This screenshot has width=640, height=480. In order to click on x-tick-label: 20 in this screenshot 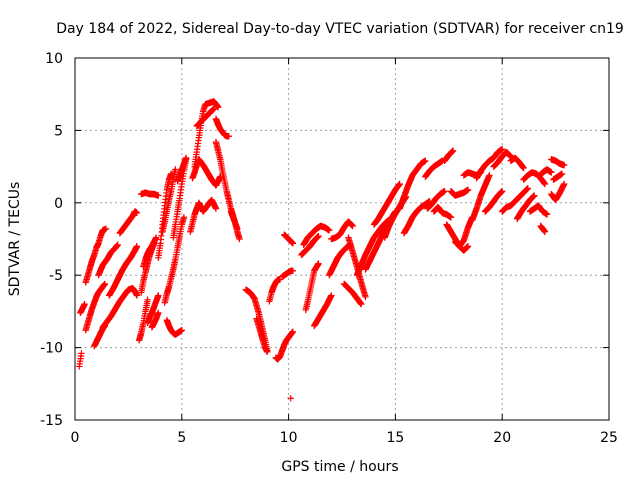, I will do `click(502, 438)`.